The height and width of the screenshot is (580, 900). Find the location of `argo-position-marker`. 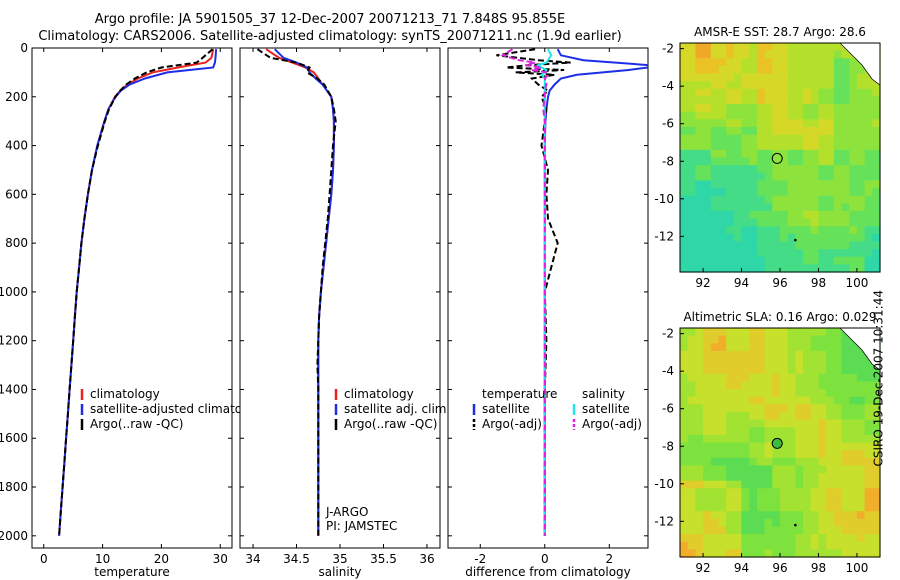

argo-position-marker is located at coordinates (777, 443).